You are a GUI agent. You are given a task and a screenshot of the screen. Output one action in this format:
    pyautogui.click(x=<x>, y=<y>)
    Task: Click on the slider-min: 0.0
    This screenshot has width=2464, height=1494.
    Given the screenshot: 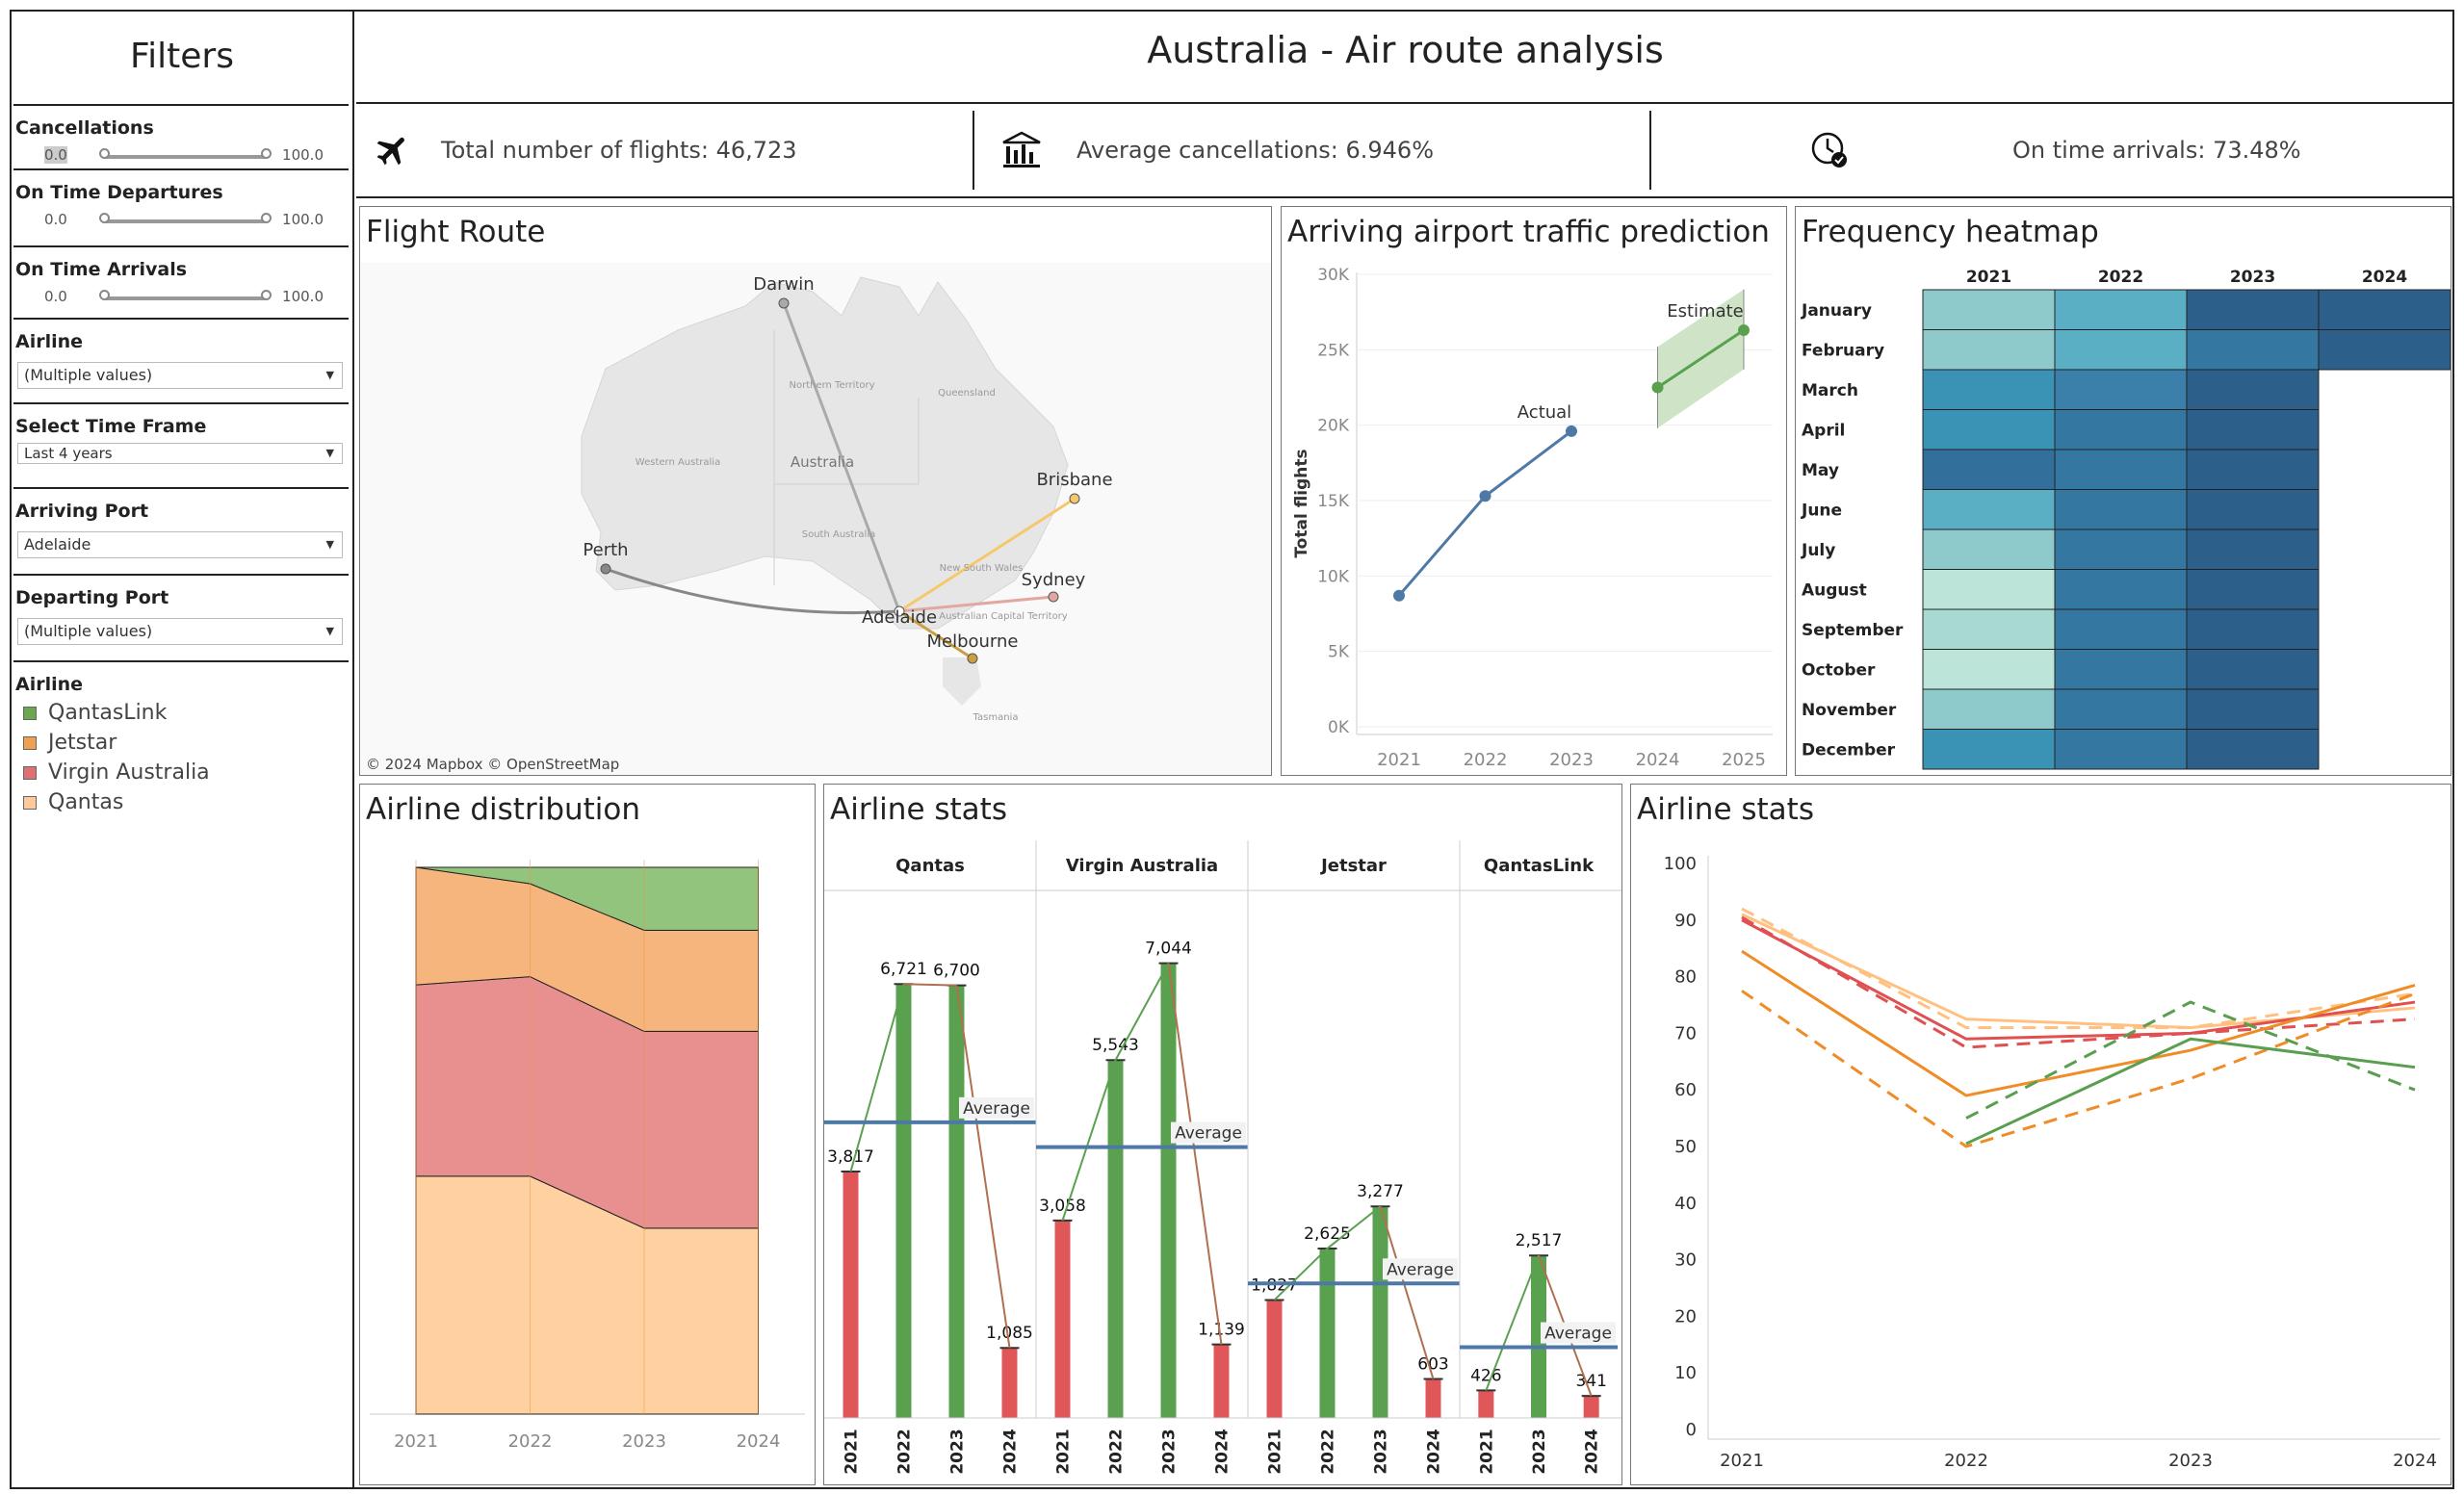 What is the action you would take?
    pyautogui.click(x=55, y=155)
    